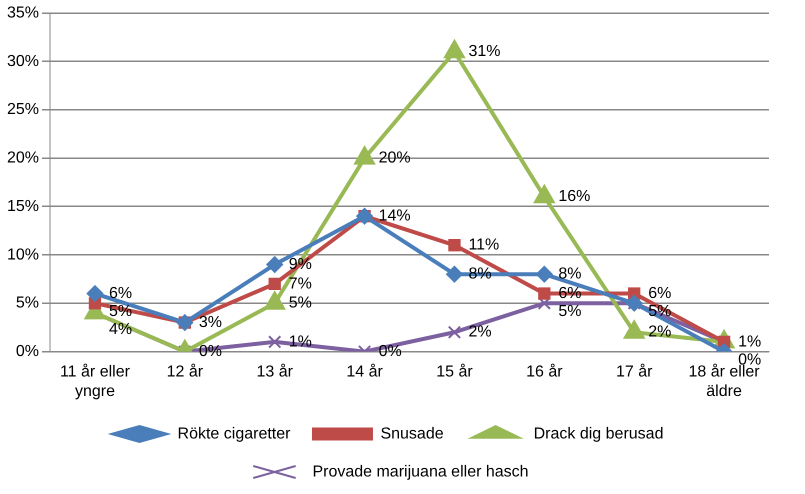  Describe the element at coordinates (480, 332) in the screenshot. I see `data-label: 2%` at that location.